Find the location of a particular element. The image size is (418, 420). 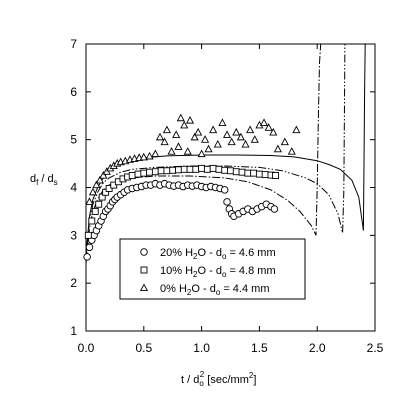

x-tick-label-4: 2.0 is located at coordinates (317, 348).